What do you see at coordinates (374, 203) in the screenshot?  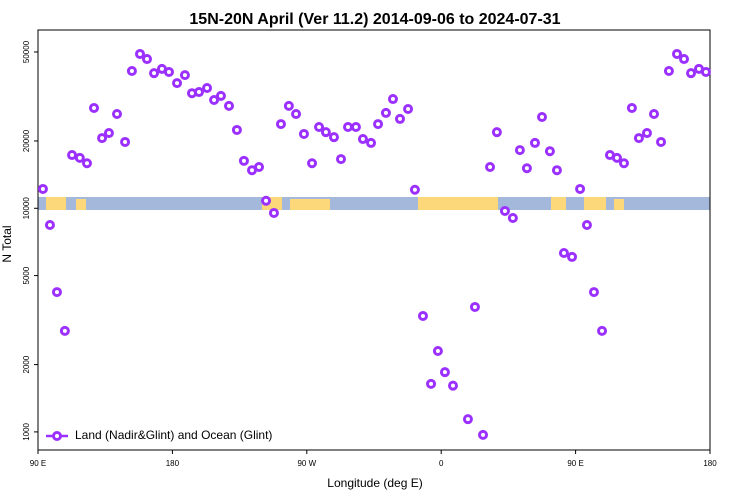 I see `ocean-band` at bounding box center [374, 203].